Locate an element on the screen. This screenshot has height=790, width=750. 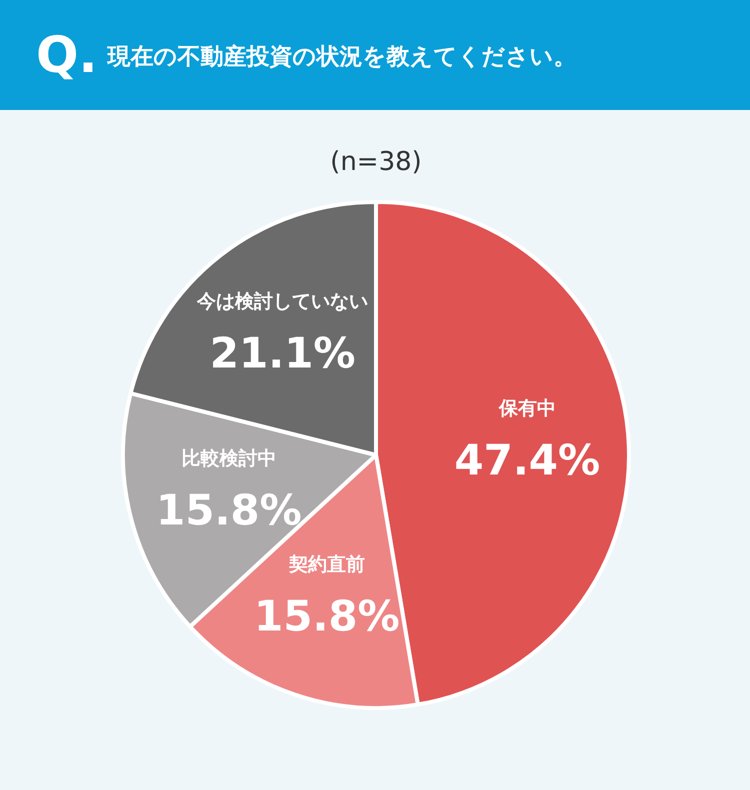
slice-label: 保有中 is located at coordinates (527, 408).